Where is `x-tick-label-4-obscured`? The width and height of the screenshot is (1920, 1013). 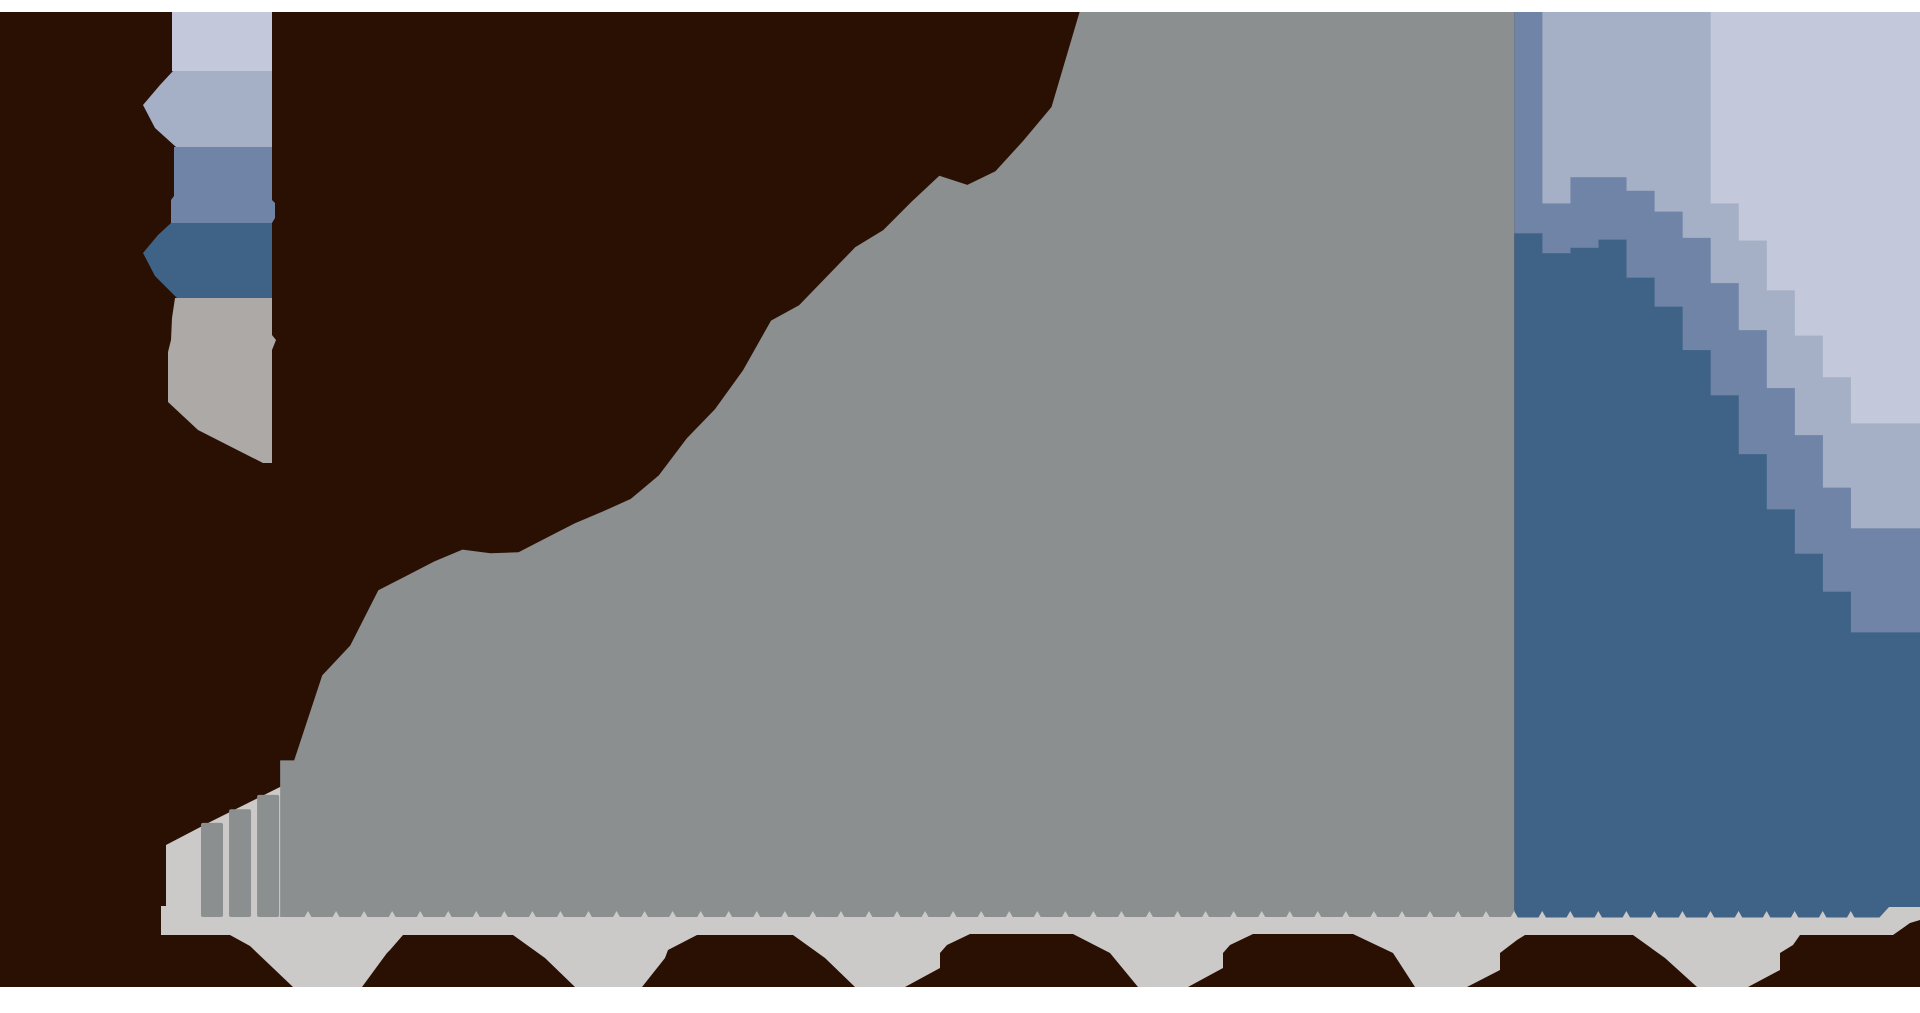 x-tick-label-4-obscured is located at coordinates (1021, 960).